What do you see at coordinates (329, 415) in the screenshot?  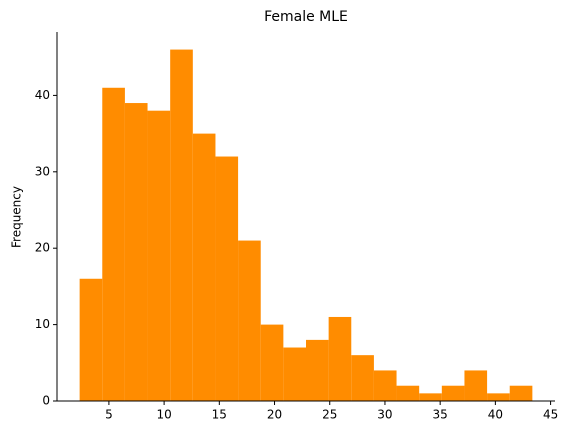 I see `x-tick-label: 25` at bounding box center [329, 415].